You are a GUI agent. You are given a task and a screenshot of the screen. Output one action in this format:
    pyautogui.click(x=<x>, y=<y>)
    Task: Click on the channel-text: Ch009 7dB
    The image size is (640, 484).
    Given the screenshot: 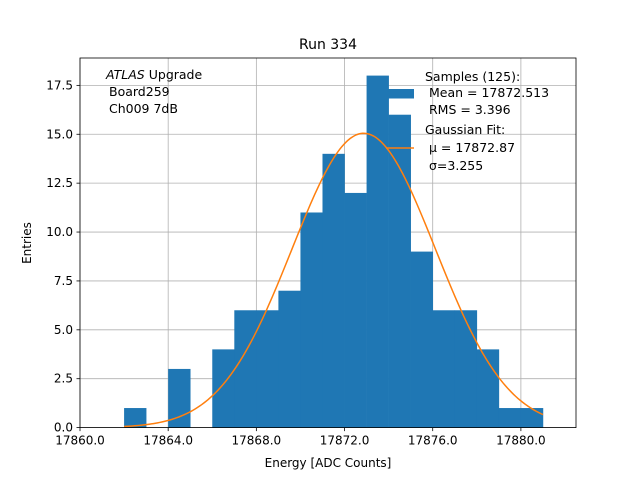 What is the action you would take?
    pyautogui.click(x=143, y=108)
    